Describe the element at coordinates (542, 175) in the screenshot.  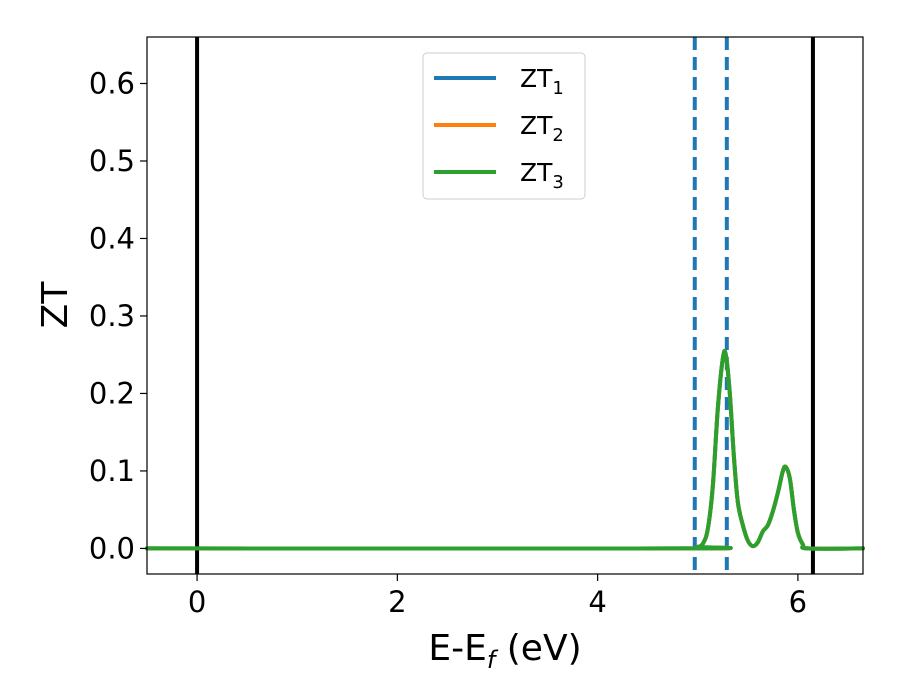
I see `legend-label-zt3: ZT3` at that location.